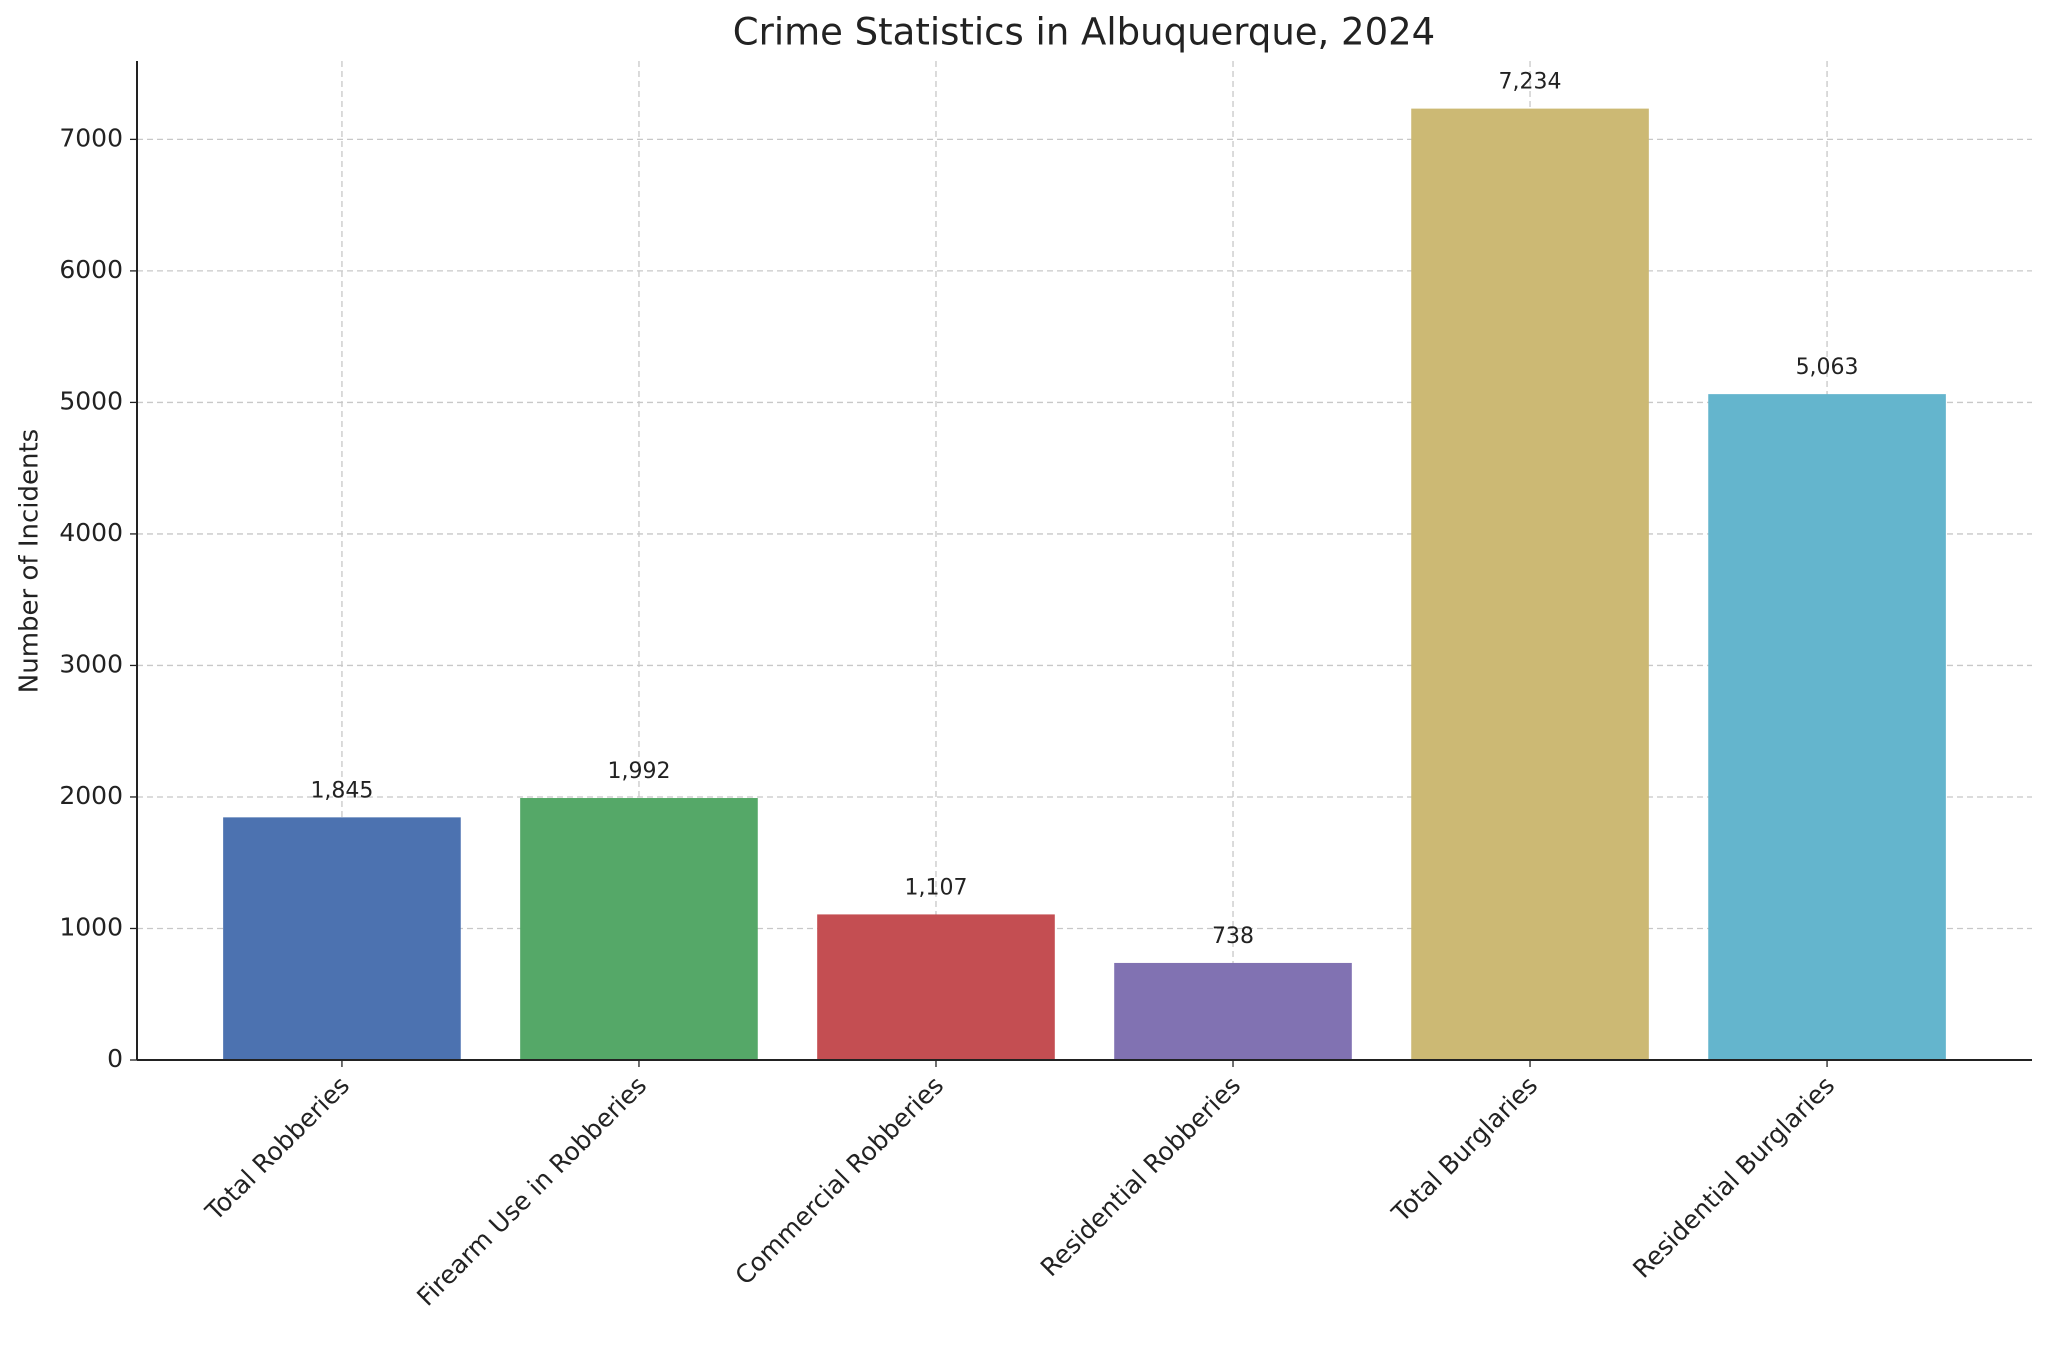  Describe the element at coordinates (839, 1181) in the screenshot. I see `x-tick-label: Commercial Robberies` at that location.